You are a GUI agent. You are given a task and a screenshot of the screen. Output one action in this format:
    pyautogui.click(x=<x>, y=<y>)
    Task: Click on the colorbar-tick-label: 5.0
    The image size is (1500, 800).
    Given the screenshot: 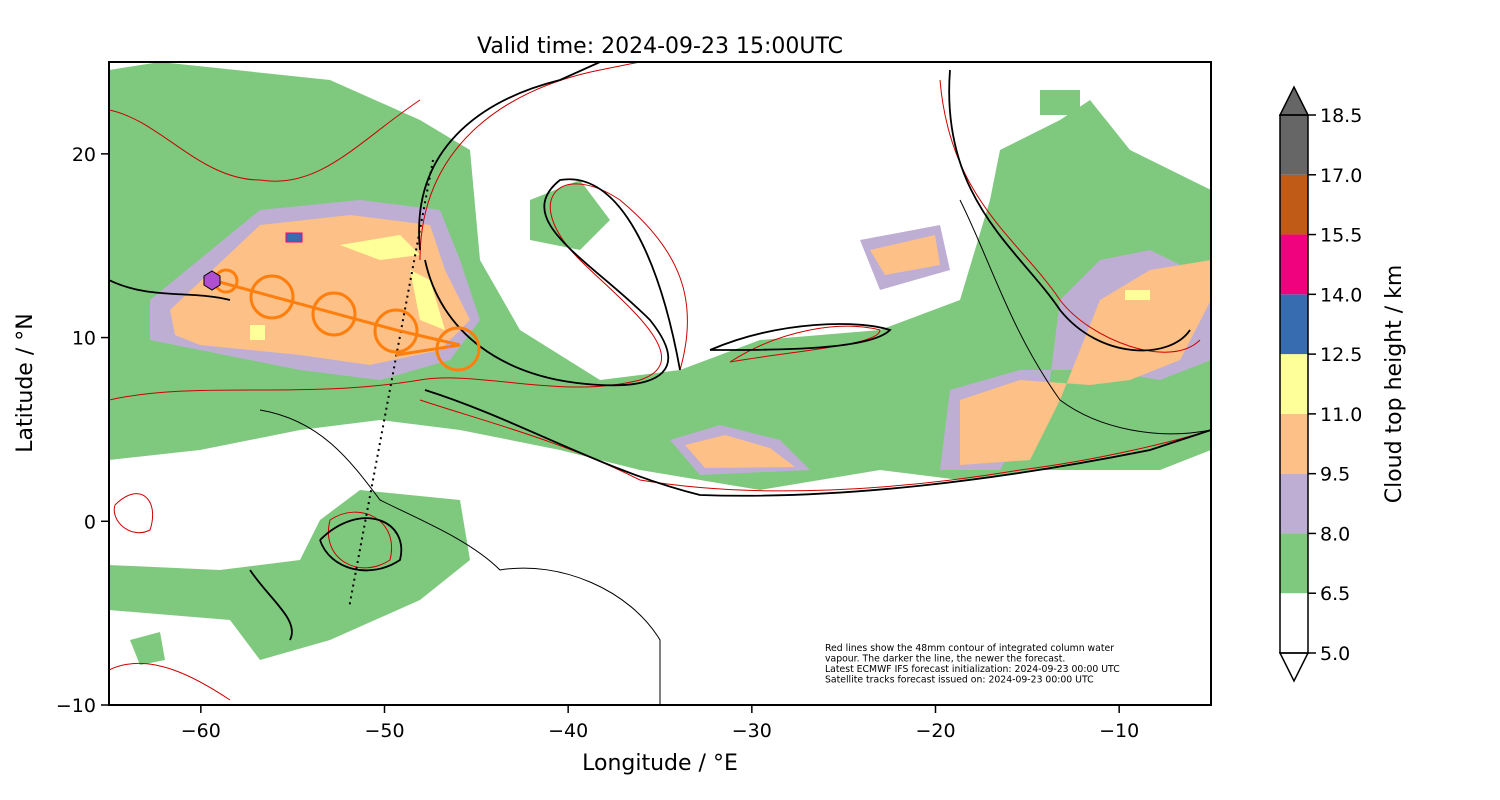 What is the action you would take?
    pyautogui.click(x=1335, y=654)
    